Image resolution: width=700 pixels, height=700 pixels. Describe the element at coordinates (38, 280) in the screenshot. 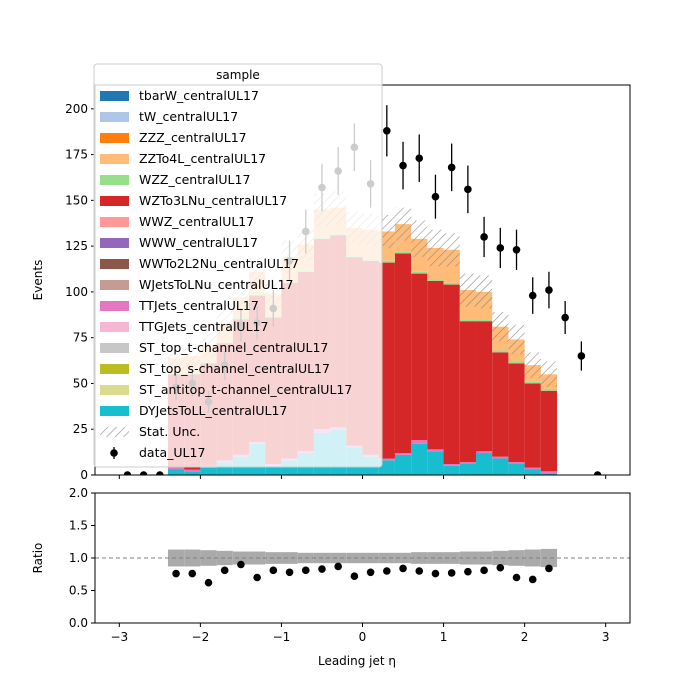

I see `main-y-axis-label: Events` at that location.